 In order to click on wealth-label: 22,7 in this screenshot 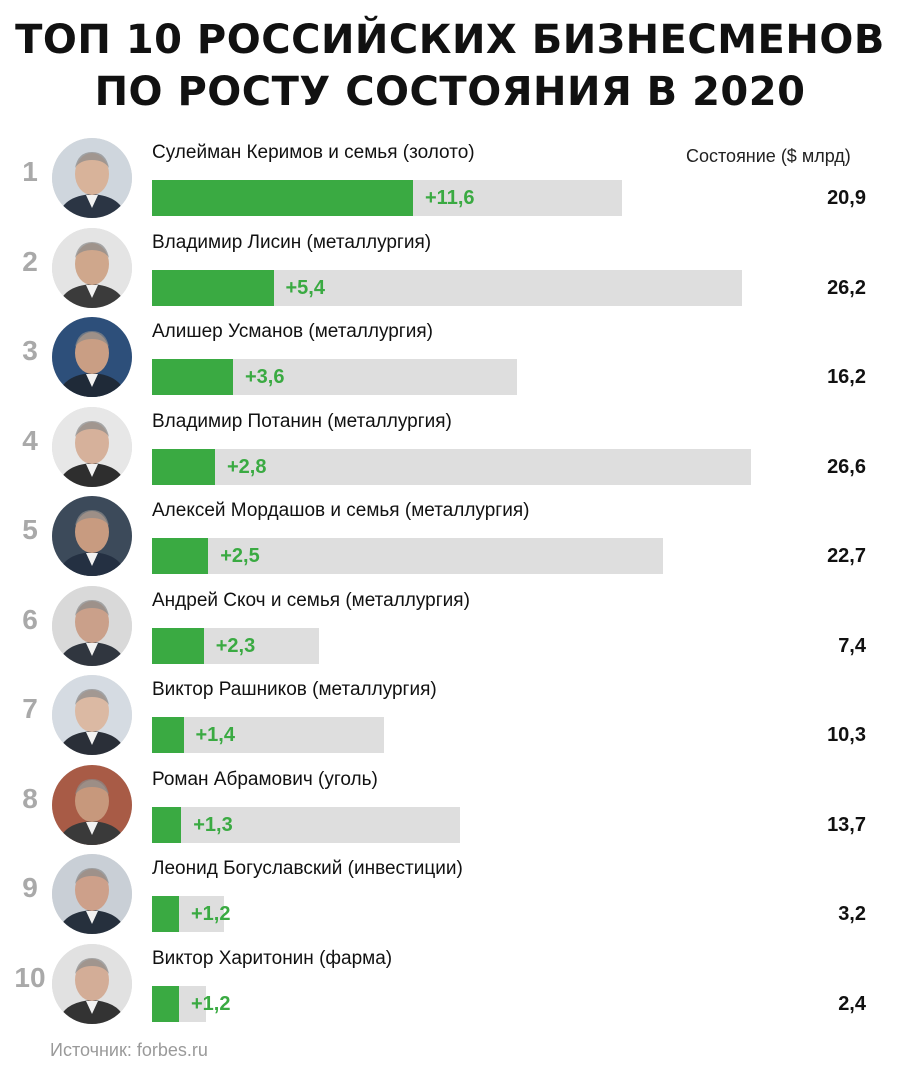, I will do `click(846, 556)`.